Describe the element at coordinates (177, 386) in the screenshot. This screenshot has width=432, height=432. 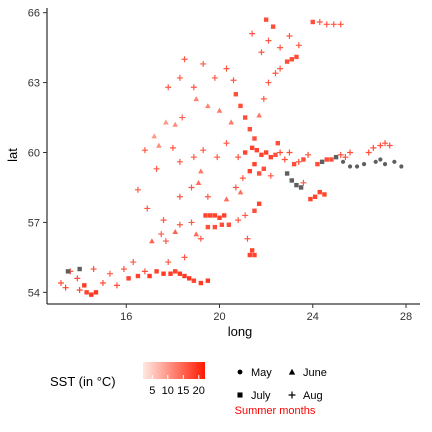
I see `color-bar-ticks: 5 10 15 20` at that location.